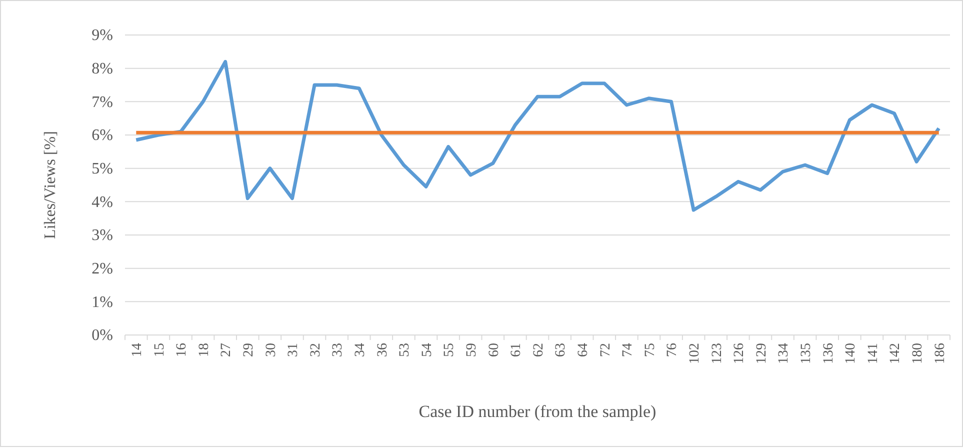  I want to click on x-tick-label: 53, so click(405, 350).